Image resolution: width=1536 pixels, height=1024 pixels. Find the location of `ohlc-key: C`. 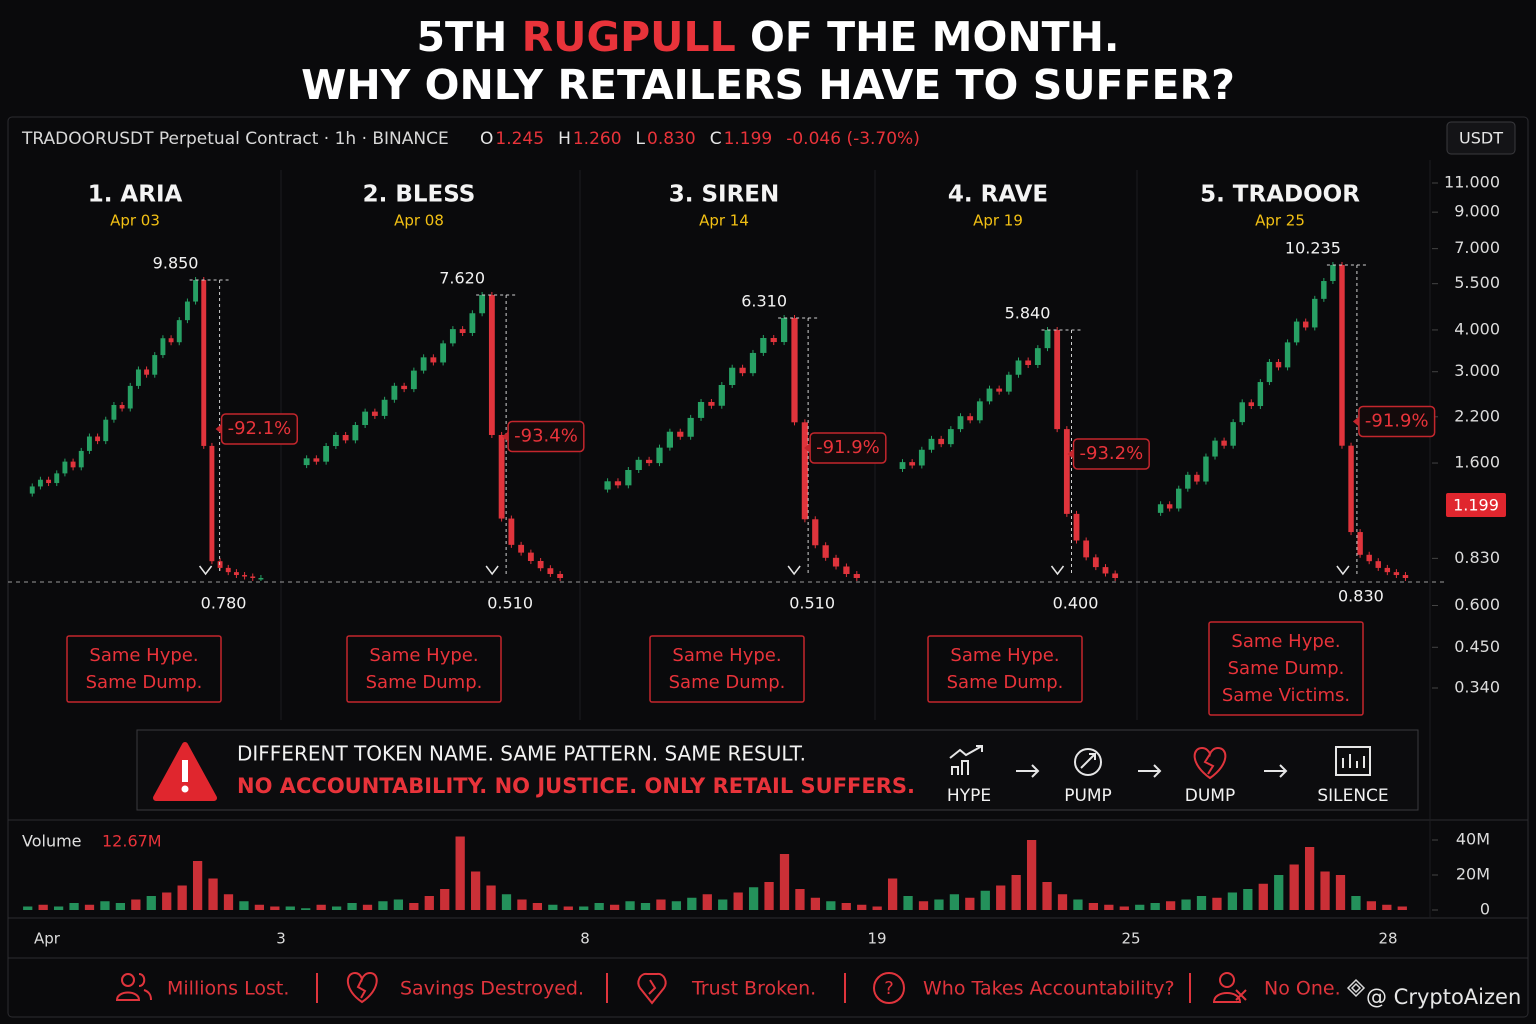

ohlc-key: C is located at coordinates (716, 139).